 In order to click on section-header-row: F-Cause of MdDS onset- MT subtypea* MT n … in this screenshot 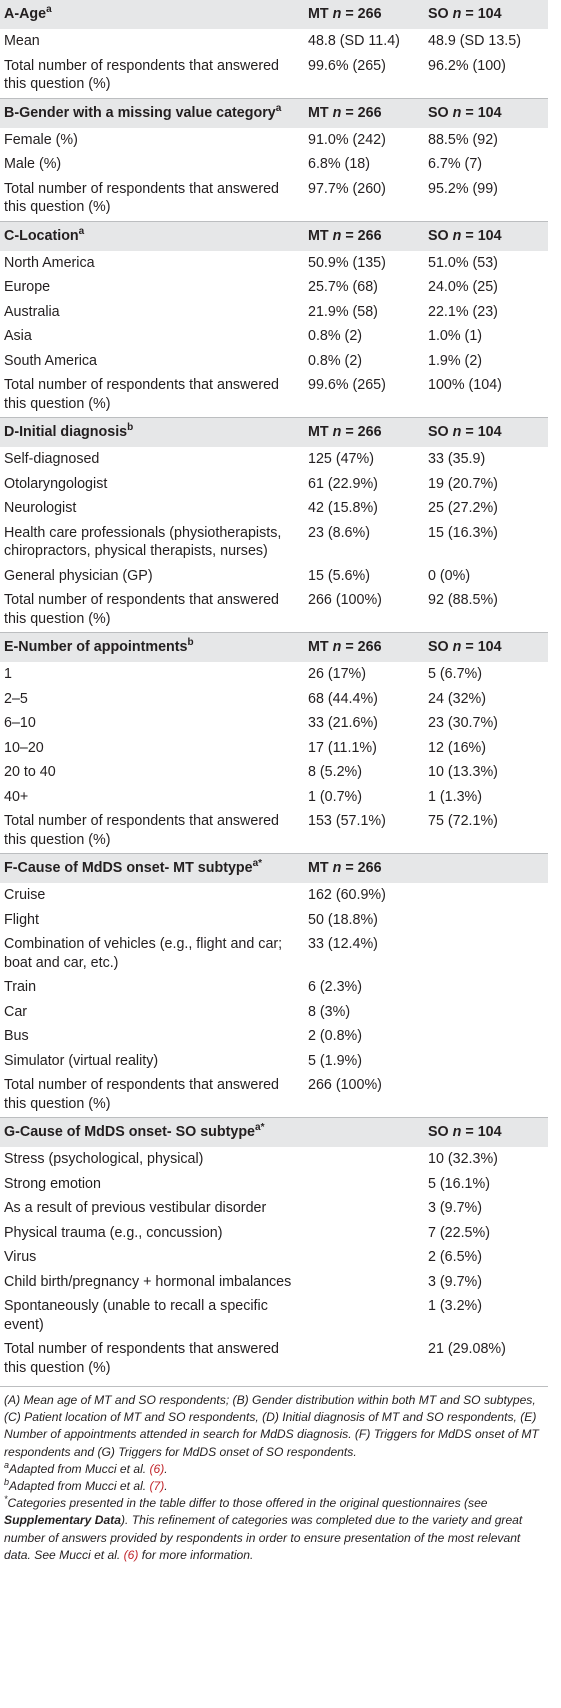, I will do `click(274, 868)`.